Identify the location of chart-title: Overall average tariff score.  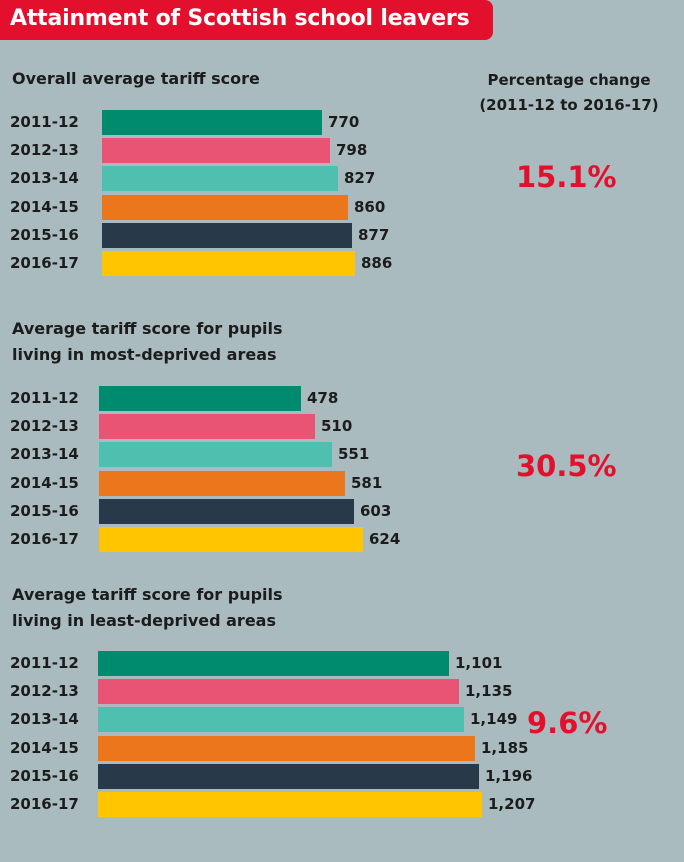
(136, 79).